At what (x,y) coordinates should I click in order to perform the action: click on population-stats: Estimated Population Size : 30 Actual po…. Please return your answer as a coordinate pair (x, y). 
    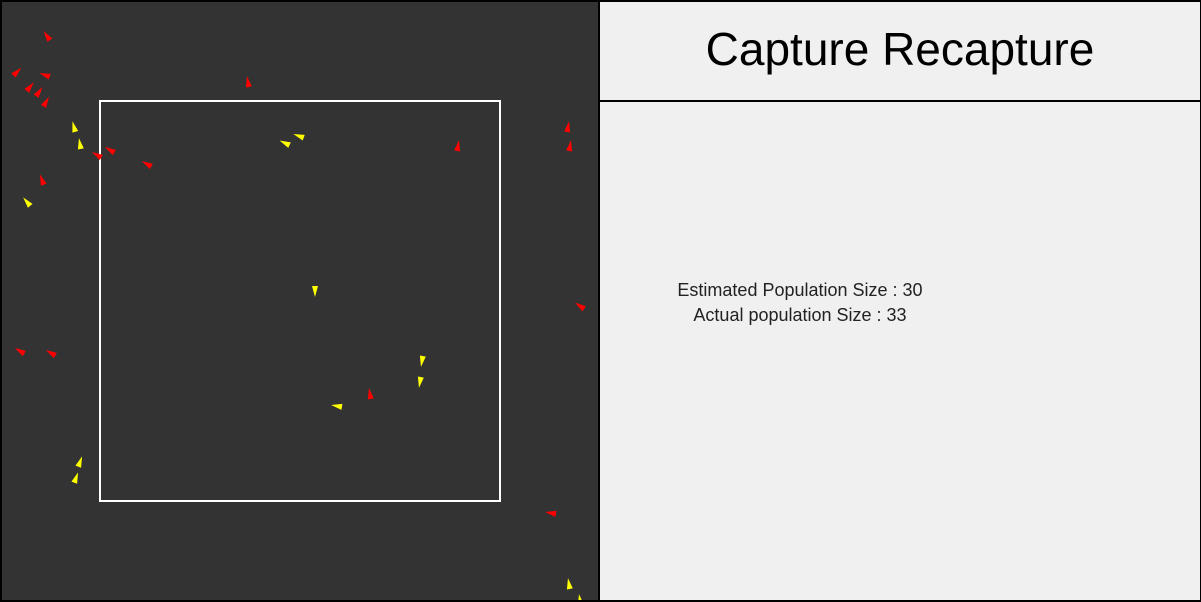
    Looking at the image, I should click on (800, 303).